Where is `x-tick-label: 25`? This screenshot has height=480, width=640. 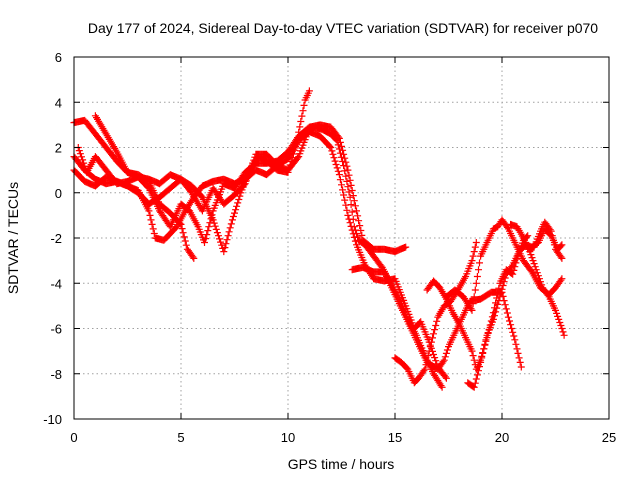
x-tick-label: 25 is located at coordinates (609, 437).